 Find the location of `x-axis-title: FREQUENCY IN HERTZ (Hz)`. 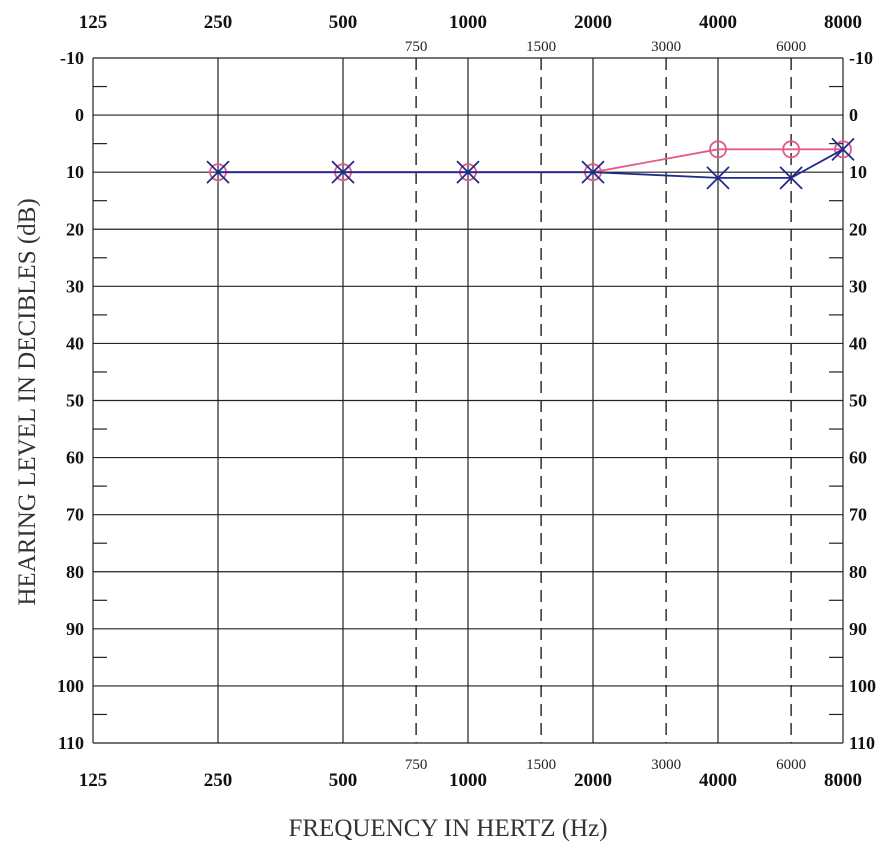

x-axis-title: FREQUENCY IN HERTZ (Hz) is located at coordinates (447, 828).